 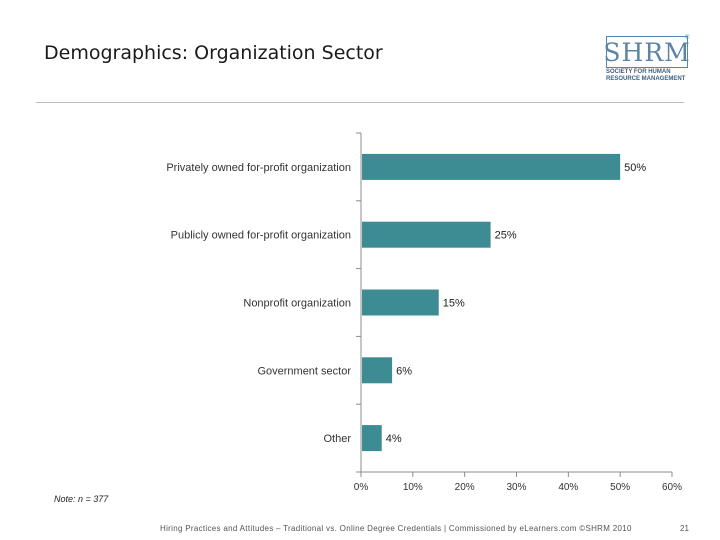 What do you see at coordinates (672, 487) in the screenshot?
I see `x-tick-label: 60%` at bounding box center [672, 487].